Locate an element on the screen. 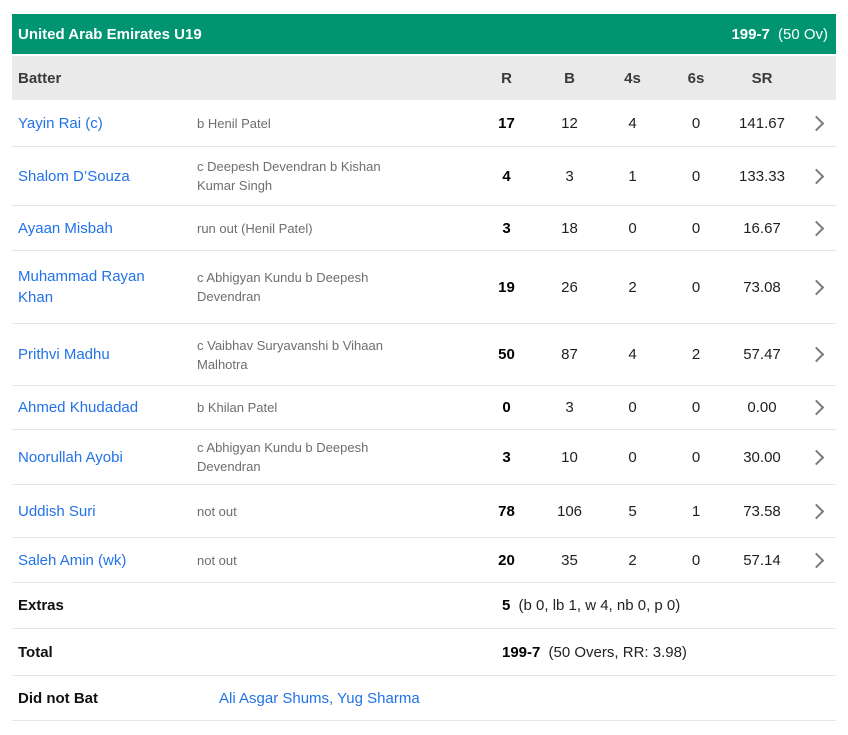 The height and width of the screenshot is (735, 848). column-header-fours: 4s is located at coordinates (632, 78).